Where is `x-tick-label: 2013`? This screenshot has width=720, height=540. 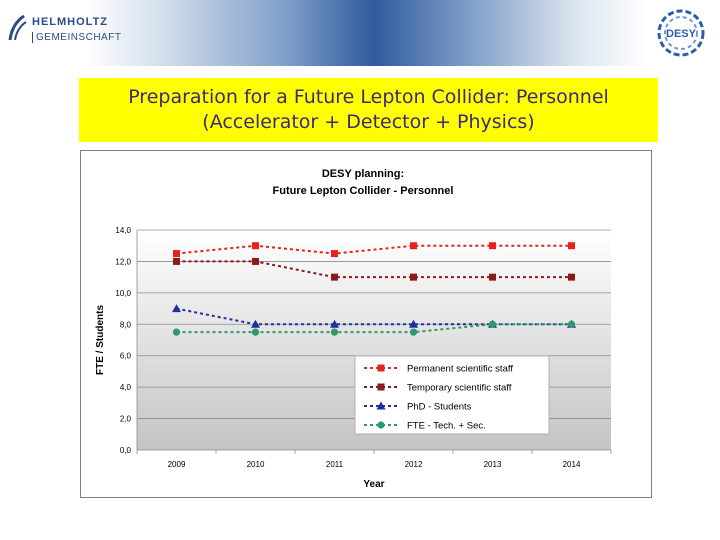 x-tick-label: 2013 is located at coordinates (493, 464).